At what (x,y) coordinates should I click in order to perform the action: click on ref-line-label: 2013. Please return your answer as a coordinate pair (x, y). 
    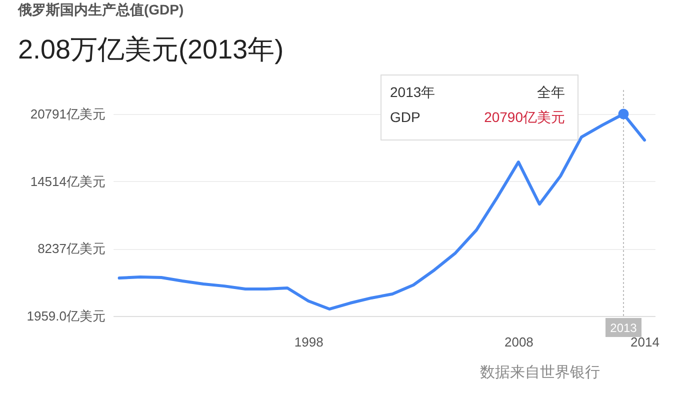
    Looking at the image, I should click on (624, 328).